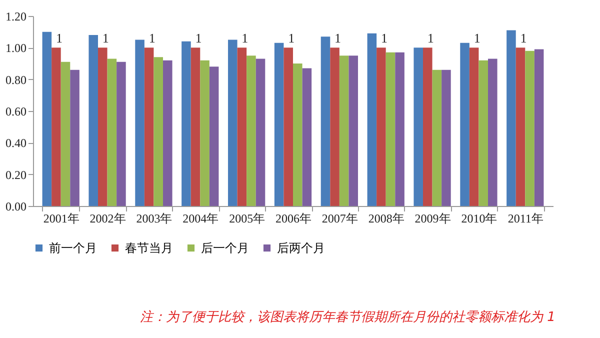 This screenshot has width=600, height=338. I want to click on x-tick-label: 2002年, so click(108, 219).